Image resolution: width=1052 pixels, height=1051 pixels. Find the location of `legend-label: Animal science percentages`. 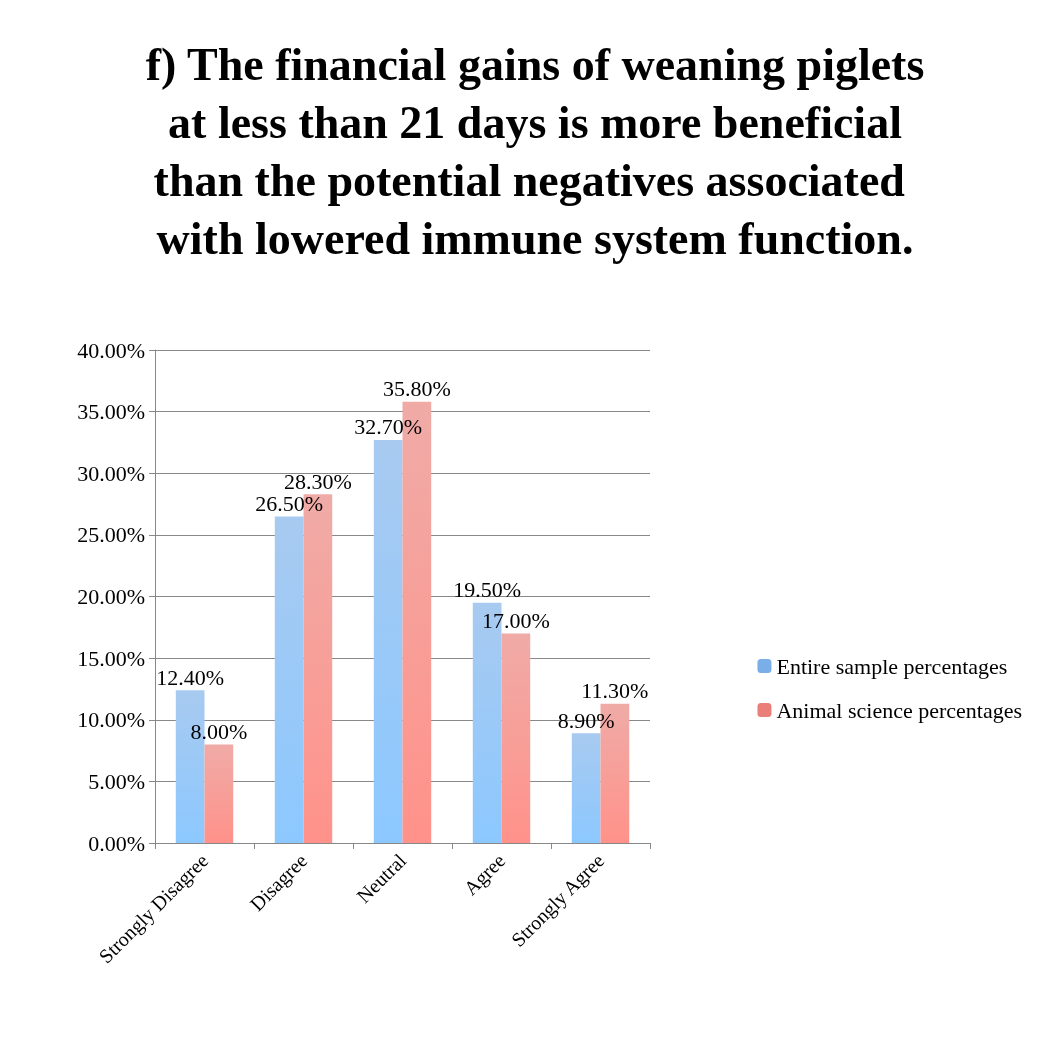

legend-label: Animal science percentages is located at coordinates (899, 710).